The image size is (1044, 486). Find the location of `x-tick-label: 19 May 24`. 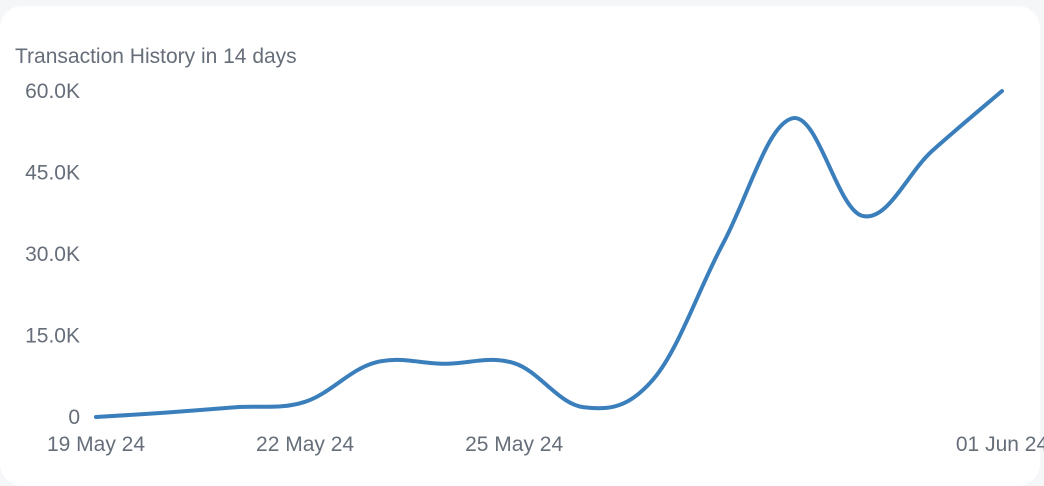

x-tick-label: 19 May 24 is located at coordinates (96, 444).